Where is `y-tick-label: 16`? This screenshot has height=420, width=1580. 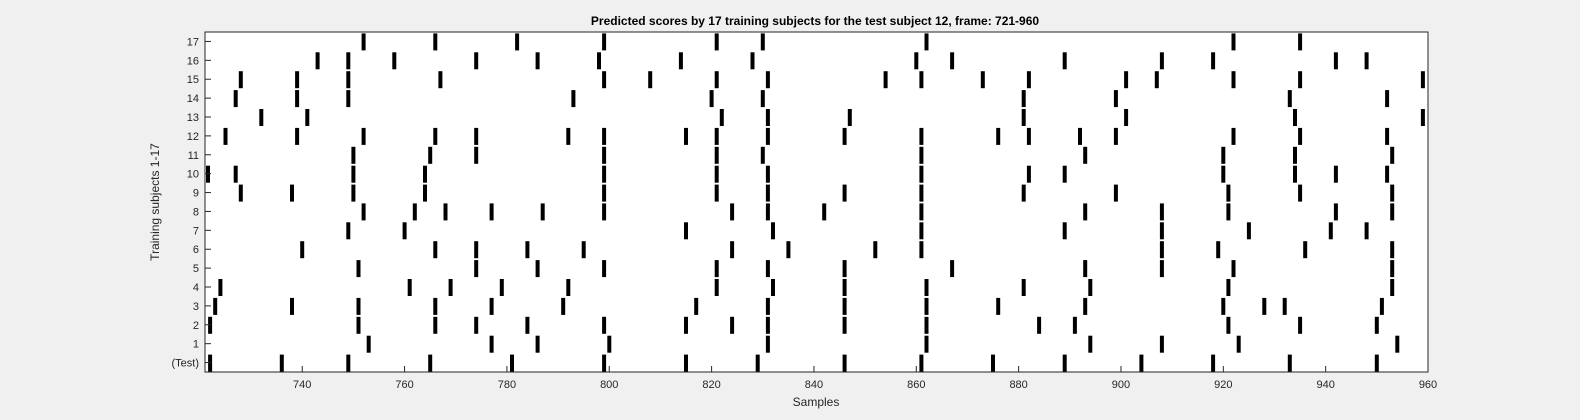
y-tick-label: 16 is located at coordinates (193, 61).